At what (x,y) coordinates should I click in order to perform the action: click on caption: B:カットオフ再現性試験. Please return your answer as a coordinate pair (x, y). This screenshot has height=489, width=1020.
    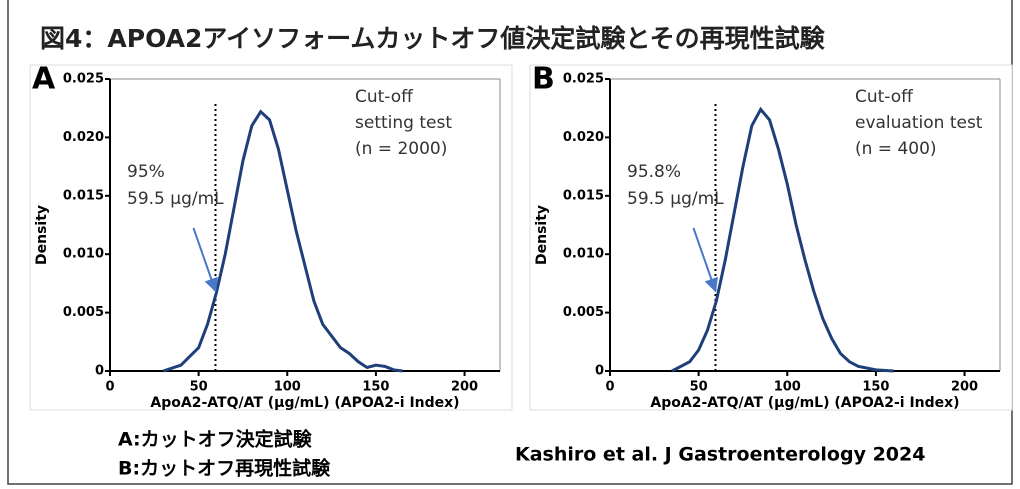
    Looking at the image, I should click on (224, 468).